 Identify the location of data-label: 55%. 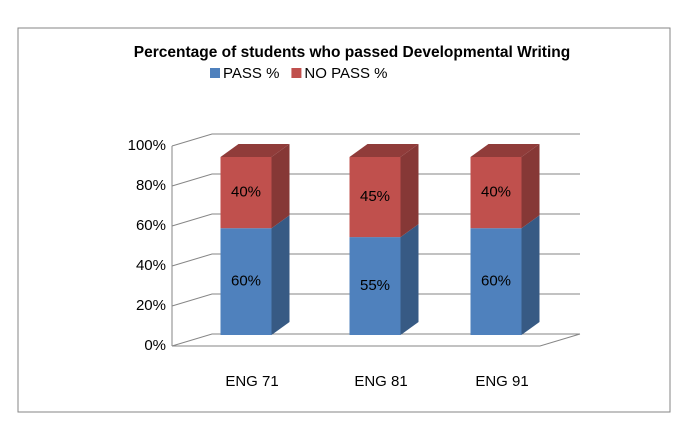
(375, 285).